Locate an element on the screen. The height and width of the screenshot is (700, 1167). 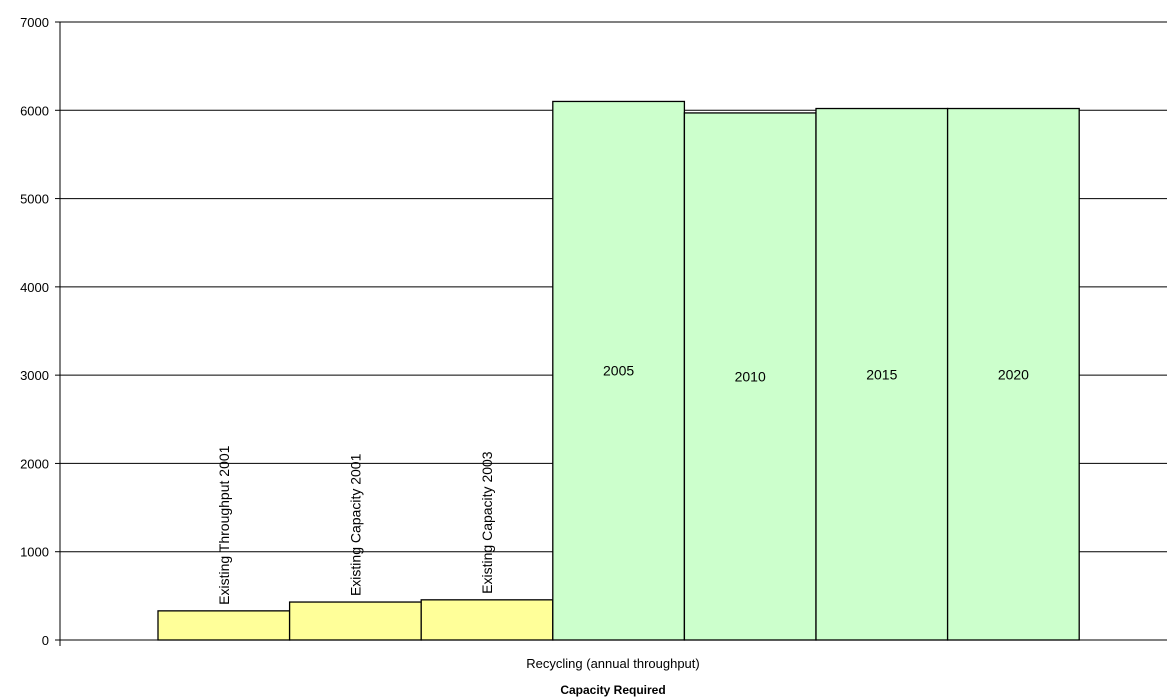
bar-label: 2020 is located at coordinates (1013, 374).